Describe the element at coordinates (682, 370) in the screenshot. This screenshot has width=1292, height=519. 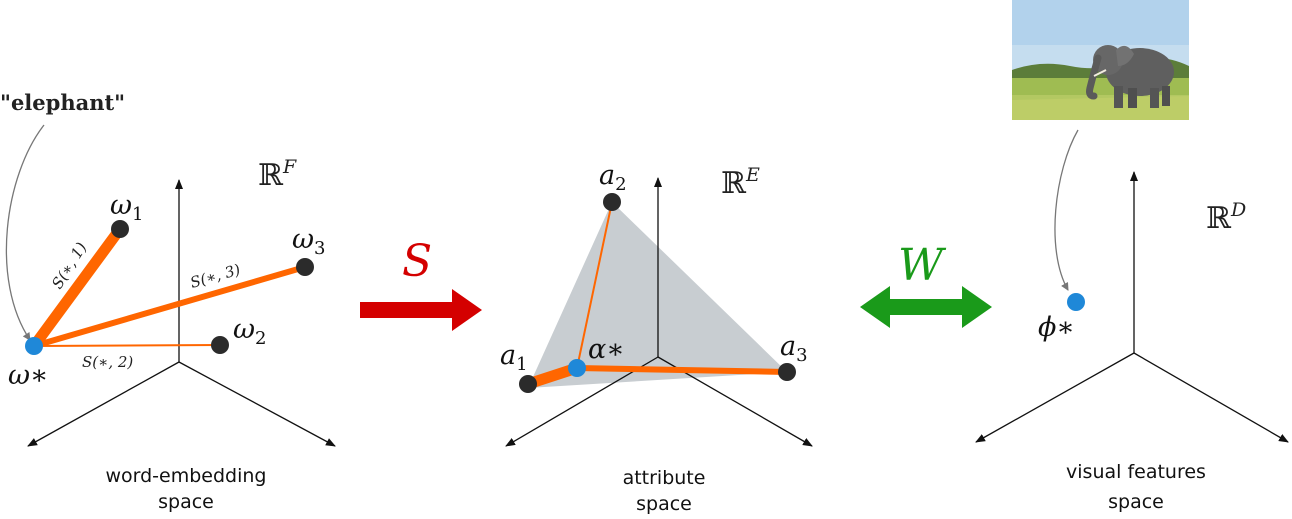
I see `edge-alpha-a3` at that location.